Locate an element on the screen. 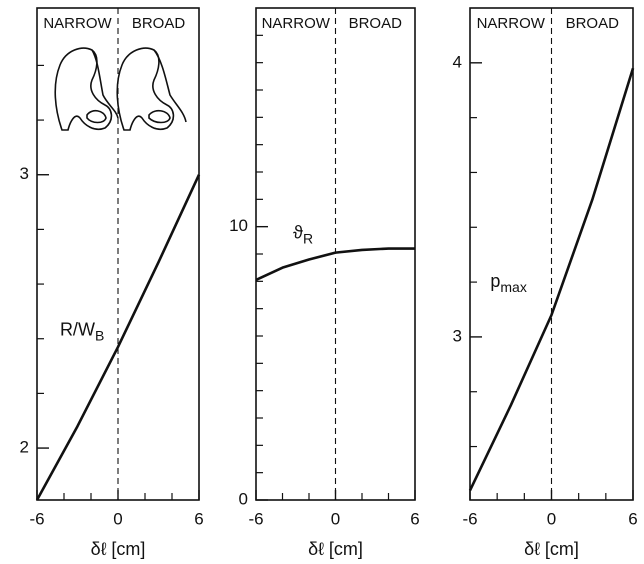  curve-label-main: ϑ is located at coordinates (298, 232).